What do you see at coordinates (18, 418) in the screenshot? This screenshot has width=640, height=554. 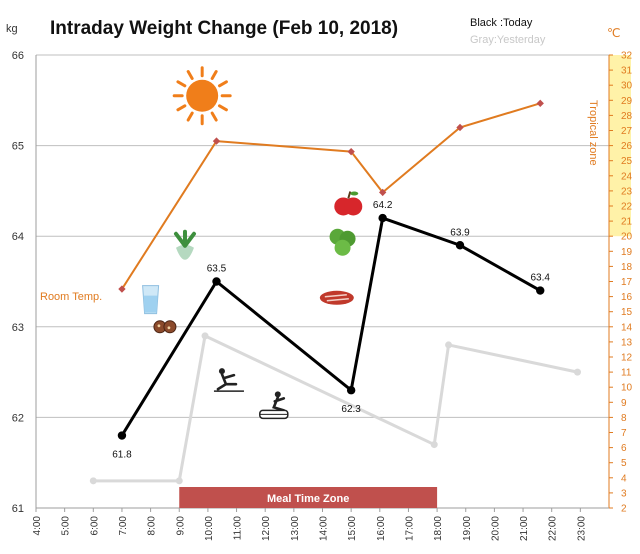 I see `left-tick-label: 62` at bounding box center [18, 418].